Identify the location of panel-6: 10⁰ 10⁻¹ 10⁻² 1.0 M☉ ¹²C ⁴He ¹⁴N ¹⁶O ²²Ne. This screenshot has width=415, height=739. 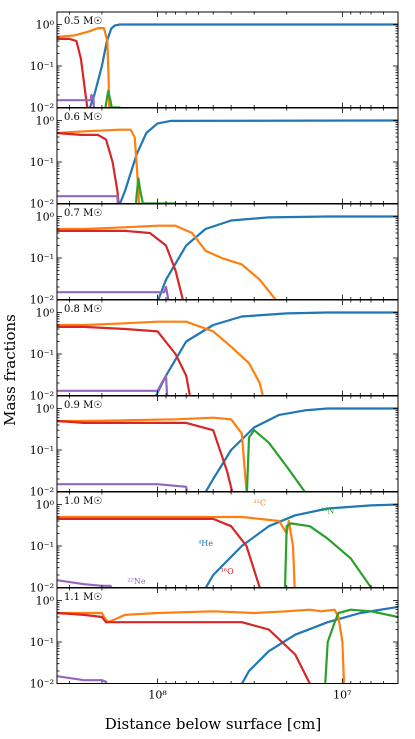
(214, 543).